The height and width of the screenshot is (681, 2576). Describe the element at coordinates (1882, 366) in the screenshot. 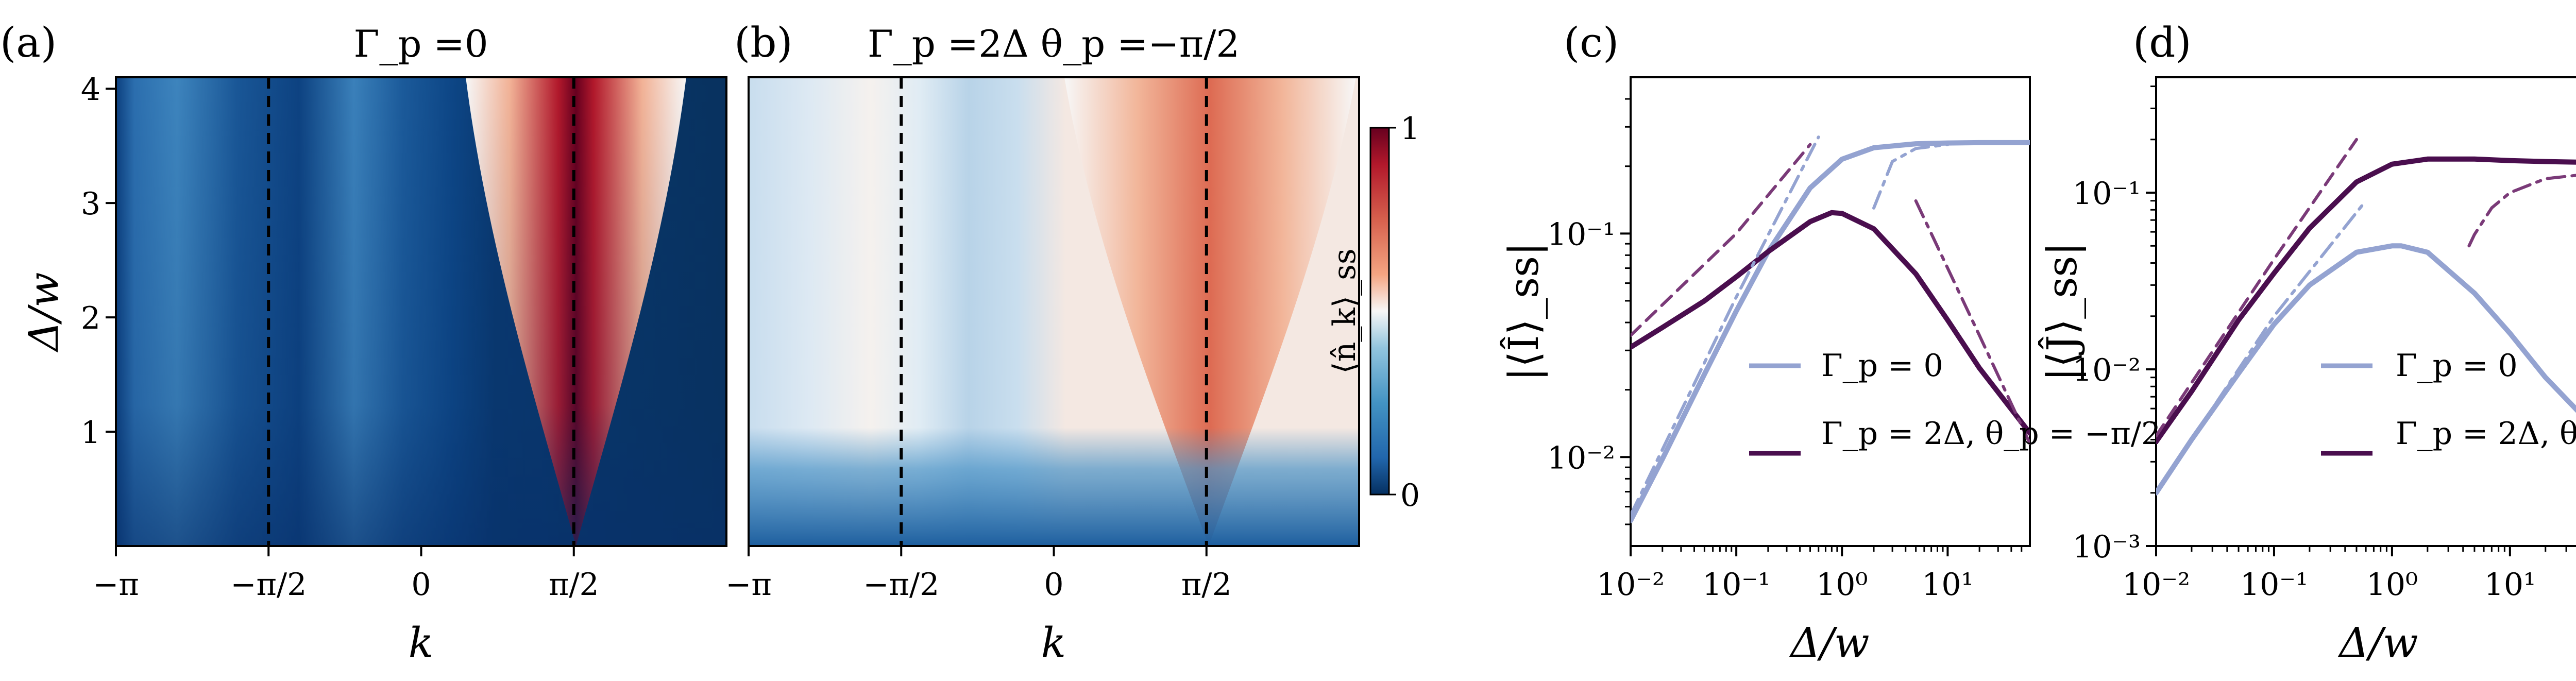

I see `legend-c-label-0: Γ_p = 0` at that location.